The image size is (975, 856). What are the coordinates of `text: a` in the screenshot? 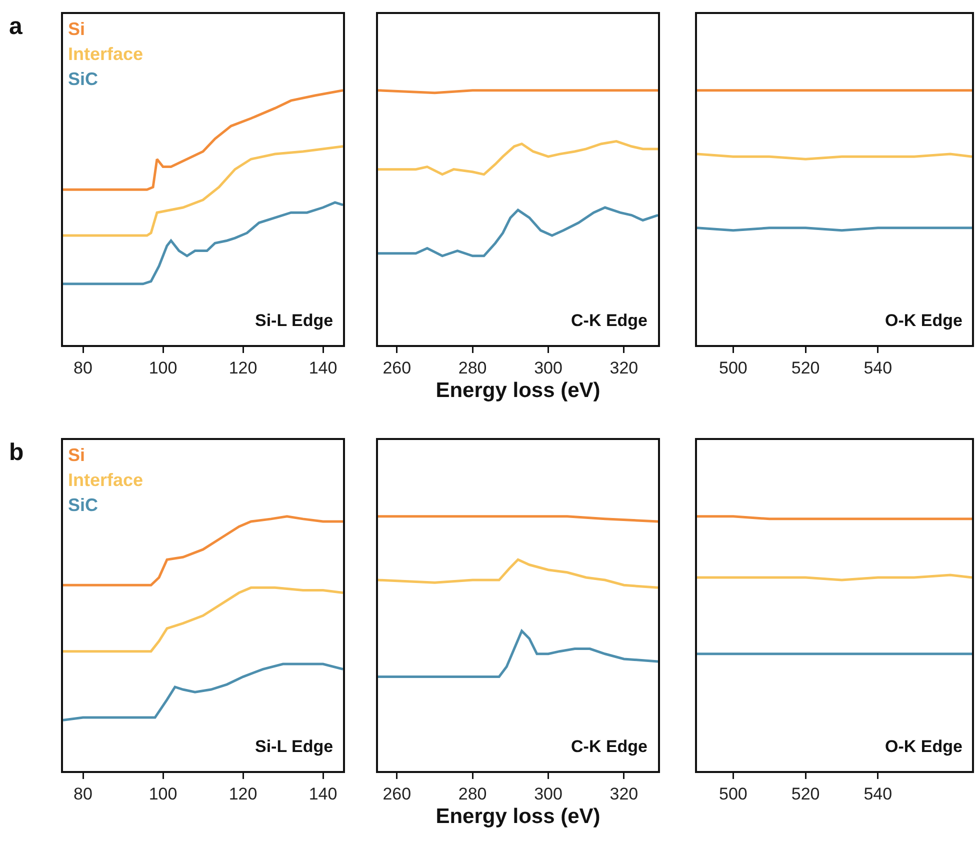 It's located at (16, 26).